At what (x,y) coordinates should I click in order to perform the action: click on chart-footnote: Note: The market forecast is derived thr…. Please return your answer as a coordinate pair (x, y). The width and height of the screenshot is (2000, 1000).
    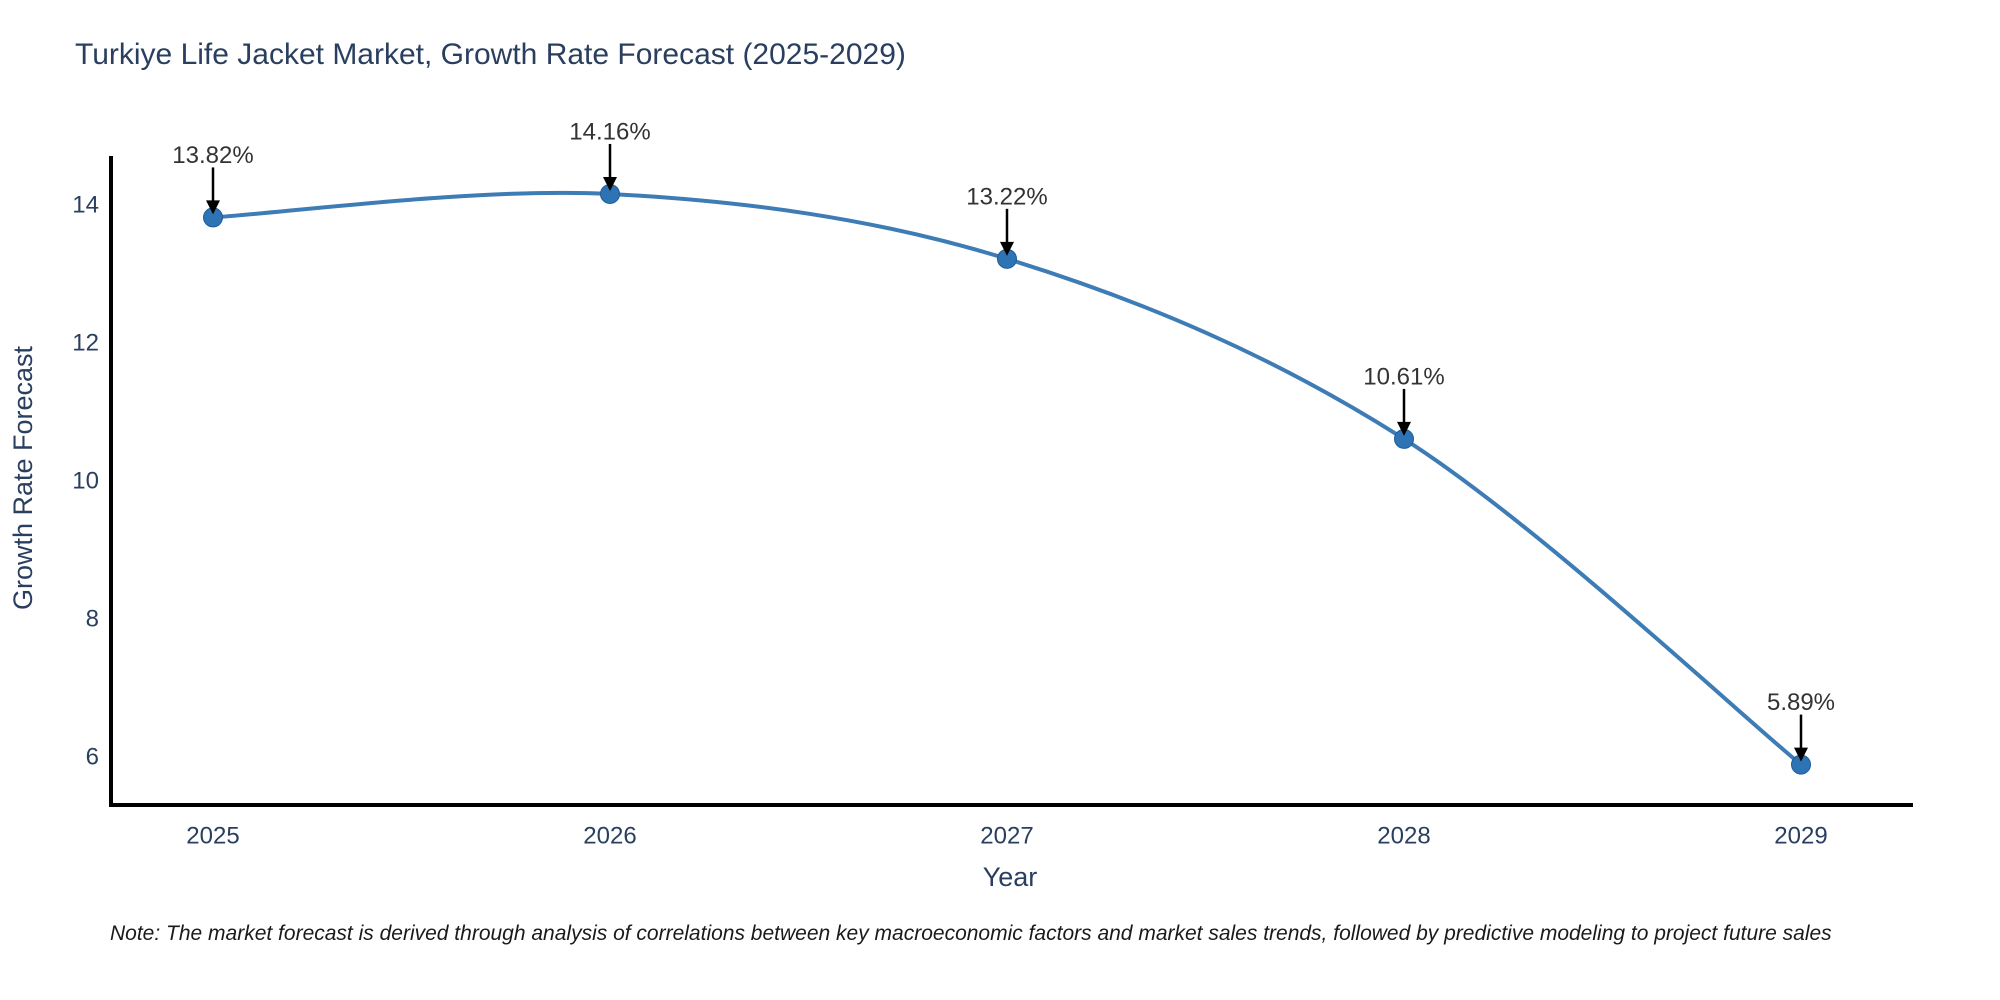
    Looking at the image, I should click on (971, 933).